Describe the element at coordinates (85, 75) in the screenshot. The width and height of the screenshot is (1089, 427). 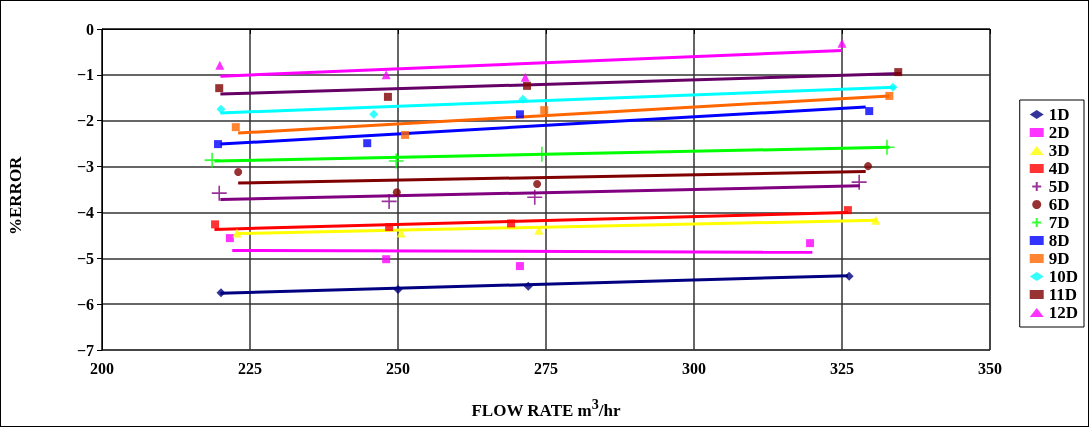
I see `y-tick-label: −1` at that location.